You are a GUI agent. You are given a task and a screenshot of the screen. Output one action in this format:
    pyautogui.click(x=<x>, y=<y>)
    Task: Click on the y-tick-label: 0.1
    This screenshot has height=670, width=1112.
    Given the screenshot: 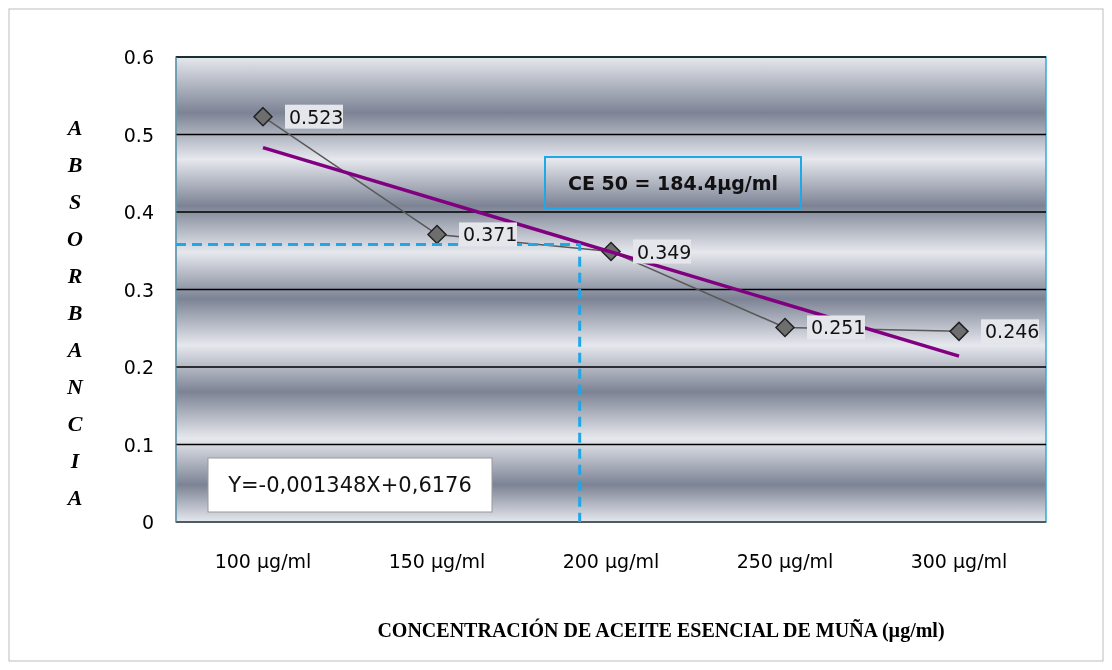 What is the action you would take?
    pyautogui.click(x=138, y=444)
    